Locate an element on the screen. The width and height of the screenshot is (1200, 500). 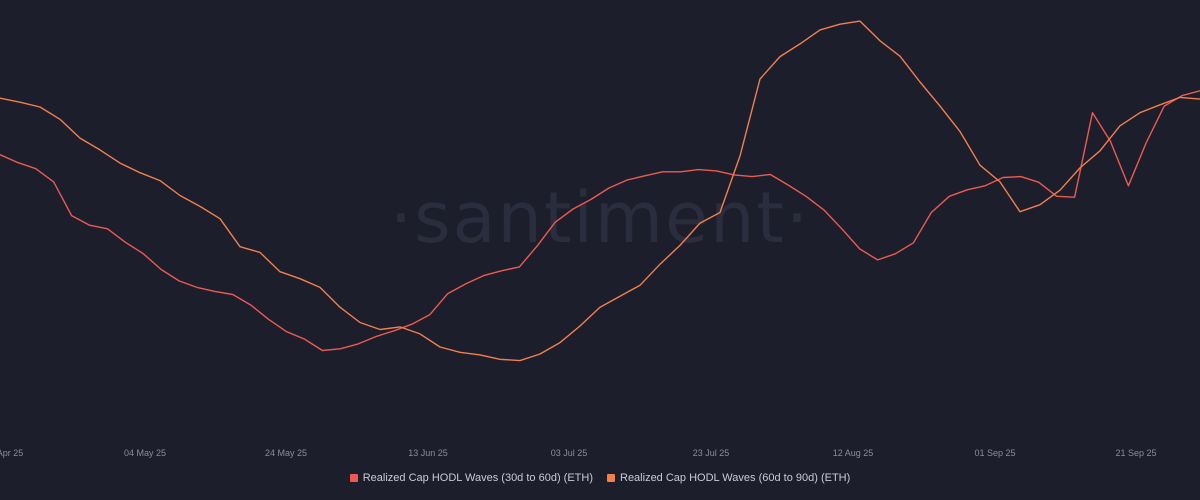
x-tick-label: 12 Aug 25 is located at coordinates (853, 453).